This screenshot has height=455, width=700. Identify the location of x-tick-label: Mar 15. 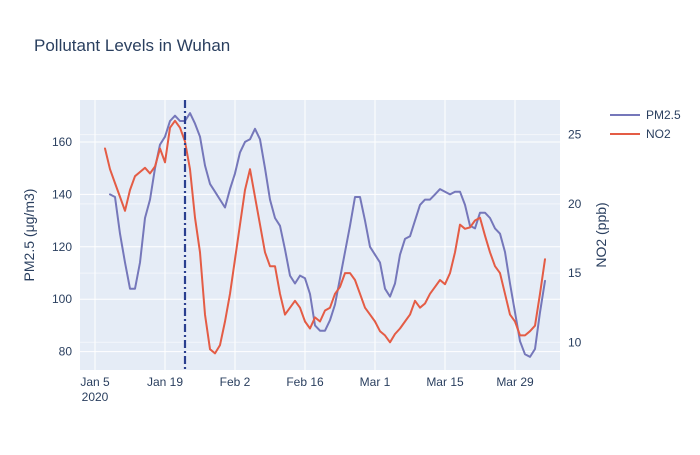
(445, 382).